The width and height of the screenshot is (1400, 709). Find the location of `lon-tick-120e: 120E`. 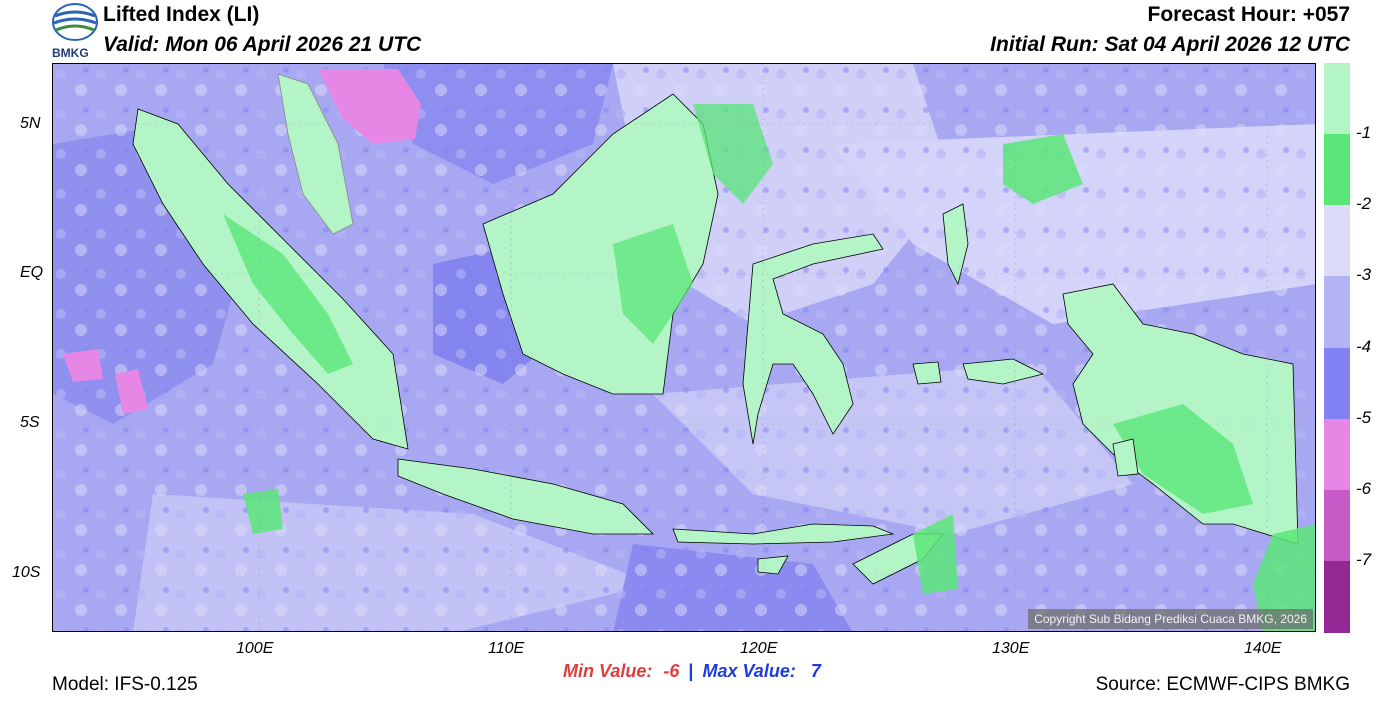

lon-tick-120e: 120E is located at coordinates (759, 648).